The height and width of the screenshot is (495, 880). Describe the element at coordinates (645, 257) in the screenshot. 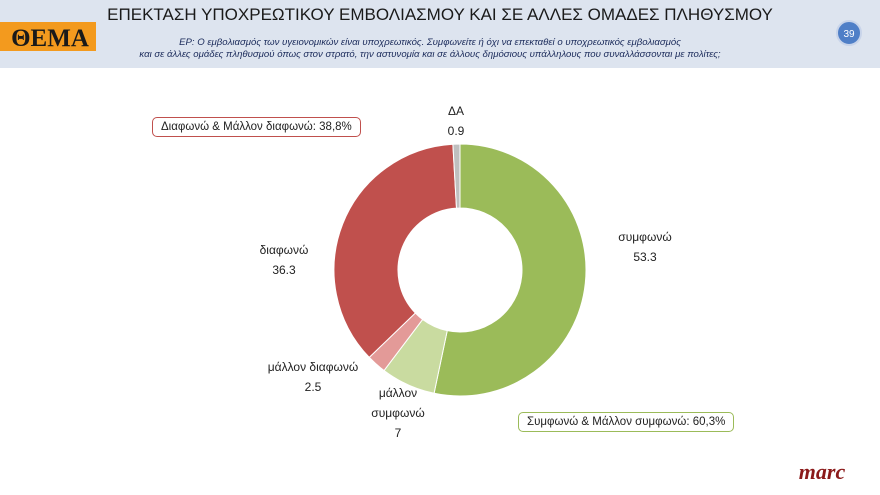

I see `value-label: 53.3` at that location.